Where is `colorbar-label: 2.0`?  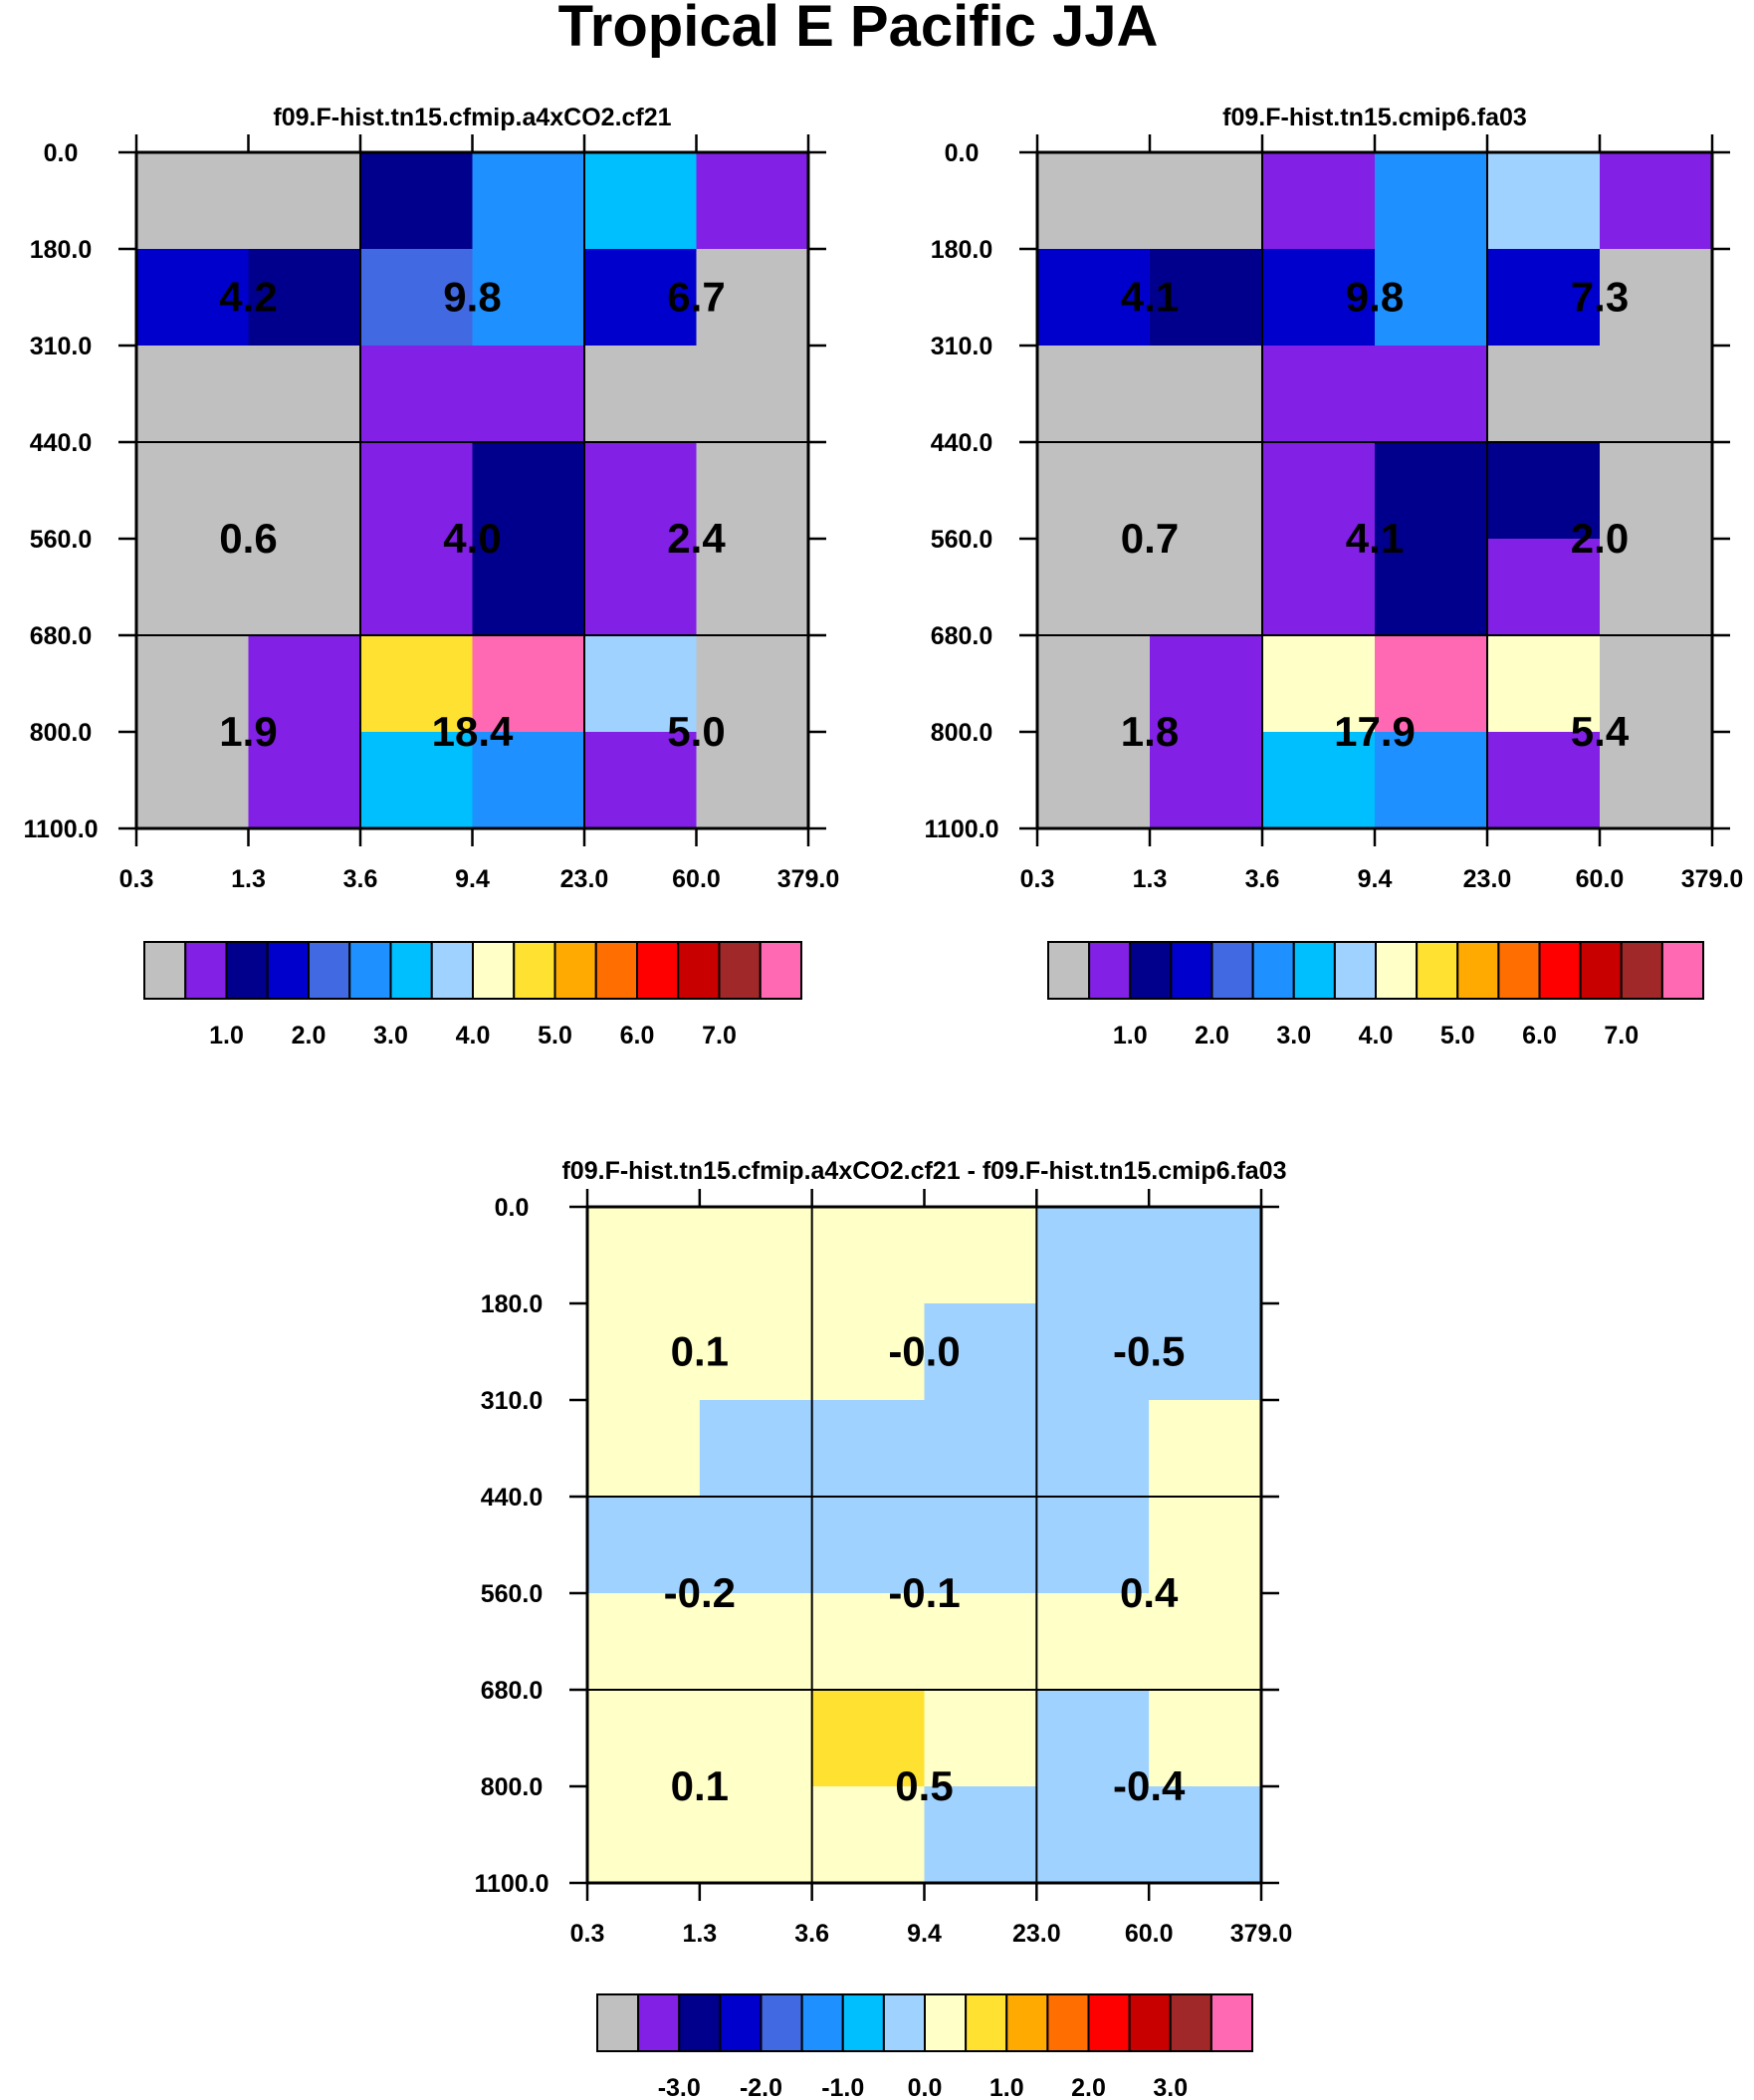 colorbar-label: 2.0 is located at coordinates (1212, 1036).